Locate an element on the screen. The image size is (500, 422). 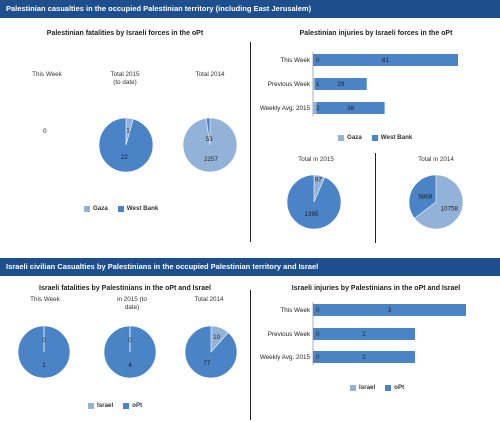
pie2b-label: Total in 2014 is located at coordinates (436, 159).